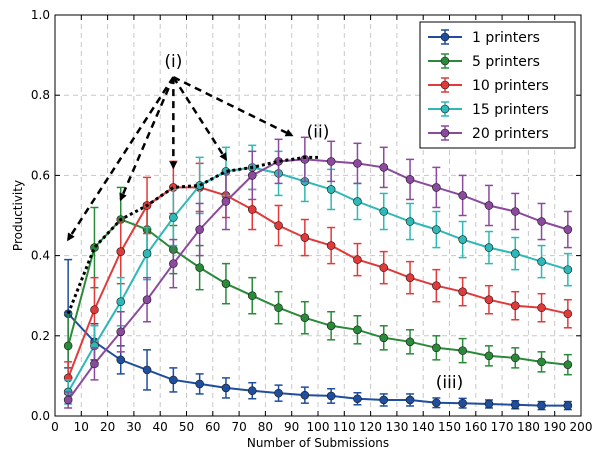  Describe the element at coordinates (291, 427) in the screenshot. I see `x-tick-label: 90` at that location.